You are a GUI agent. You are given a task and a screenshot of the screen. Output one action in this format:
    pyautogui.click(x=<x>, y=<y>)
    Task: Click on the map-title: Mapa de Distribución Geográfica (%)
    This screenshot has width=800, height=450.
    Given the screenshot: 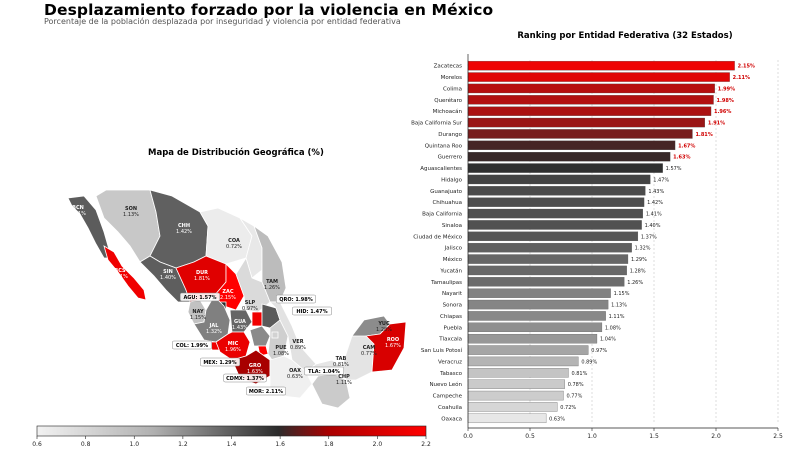 What is the action you would take?
    pyautogui.click(x=236, y=153)
    